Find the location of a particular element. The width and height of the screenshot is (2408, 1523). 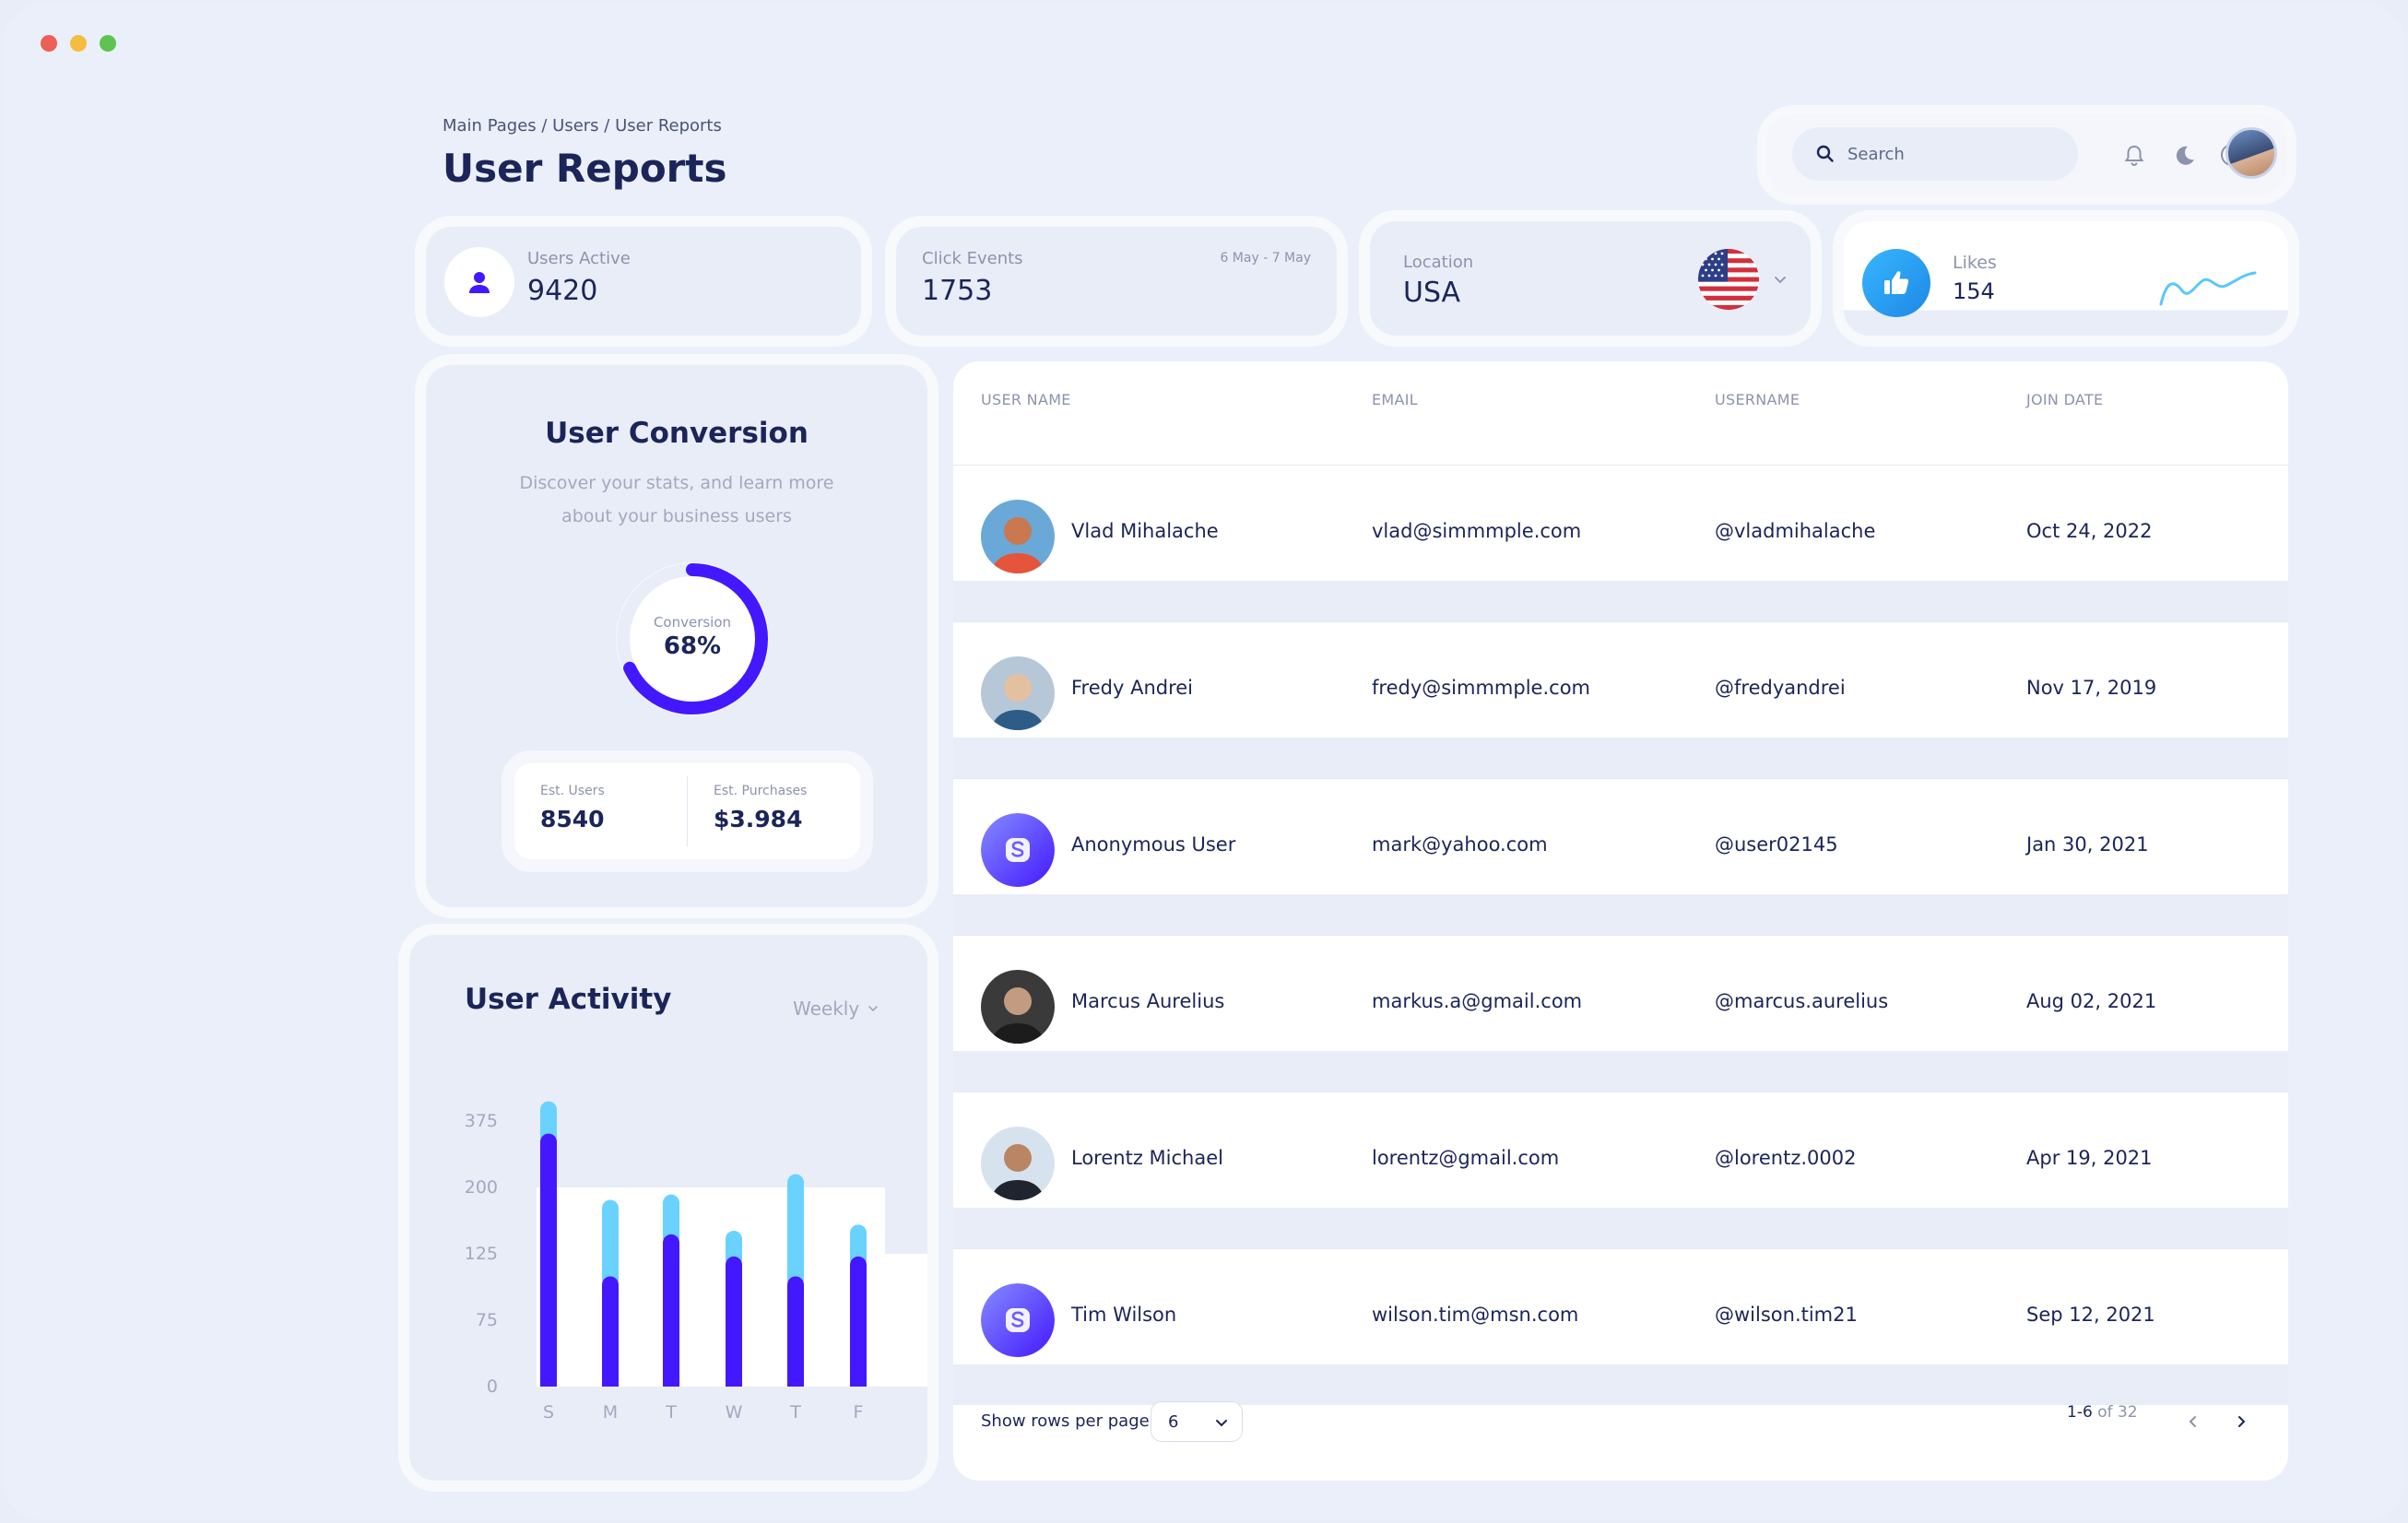

cell-email: markus.a@gmail.com is located at coordinates (1477, 1001).